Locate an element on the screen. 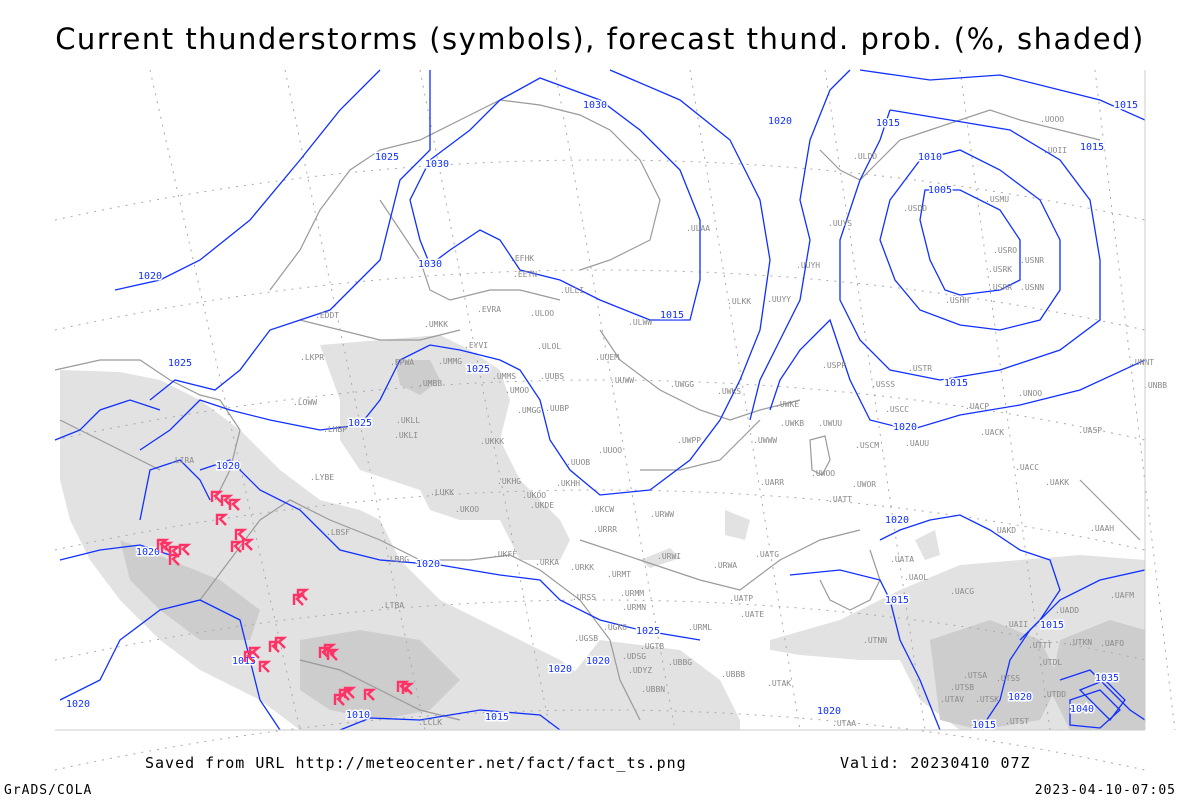  station-label: .USHH is located at coordinates (957, 300).